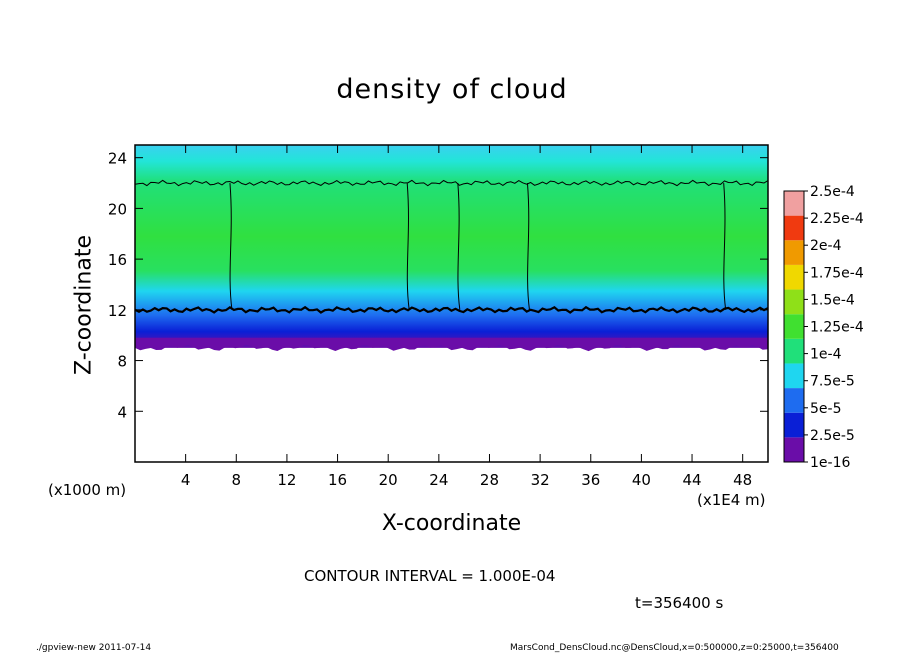 The height and width of the screenshot is (654, 904). Describe the element at coordinates (430, 576) in the screenshot. I see `contour-interval-label: CONTOUR INTERVAL = 1.000E-04` at that location.